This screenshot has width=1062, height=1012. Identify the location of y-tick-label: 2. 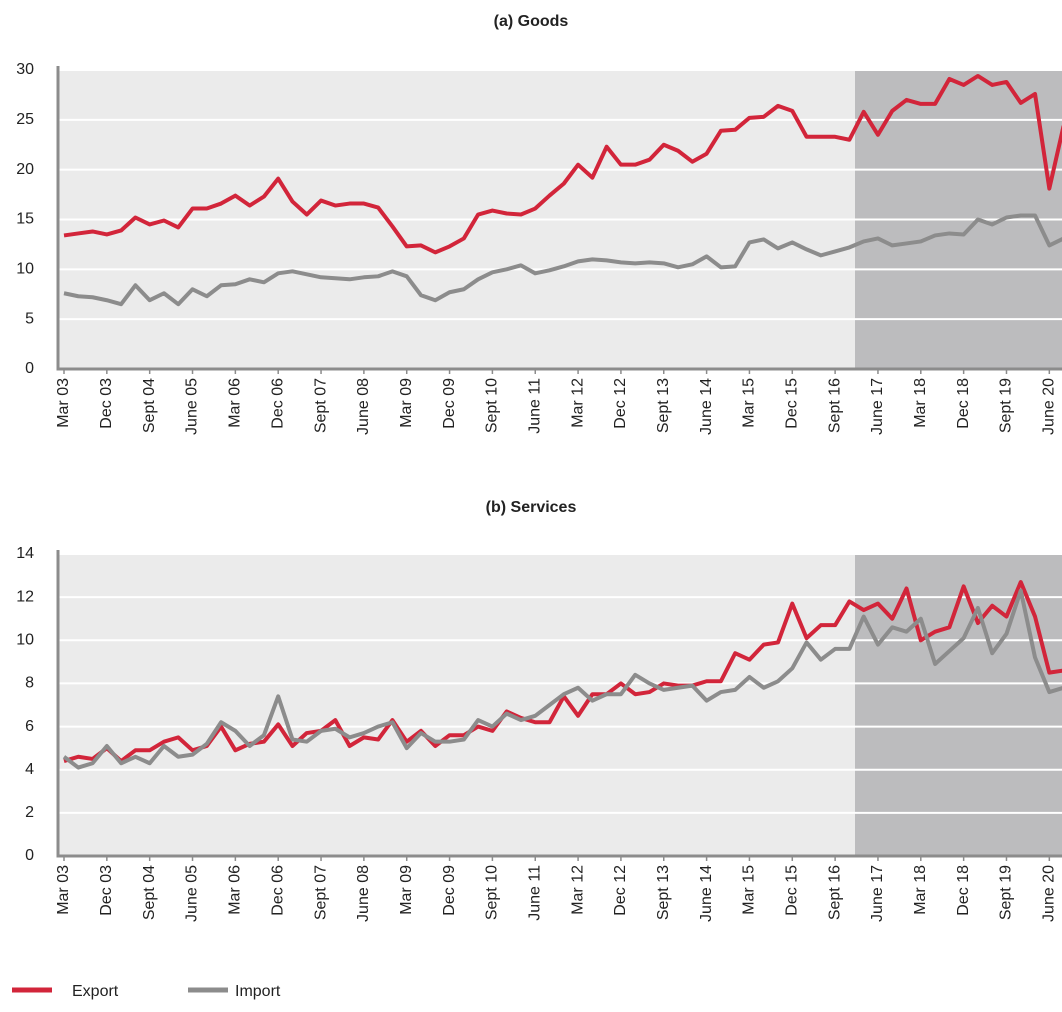
(29, 812).